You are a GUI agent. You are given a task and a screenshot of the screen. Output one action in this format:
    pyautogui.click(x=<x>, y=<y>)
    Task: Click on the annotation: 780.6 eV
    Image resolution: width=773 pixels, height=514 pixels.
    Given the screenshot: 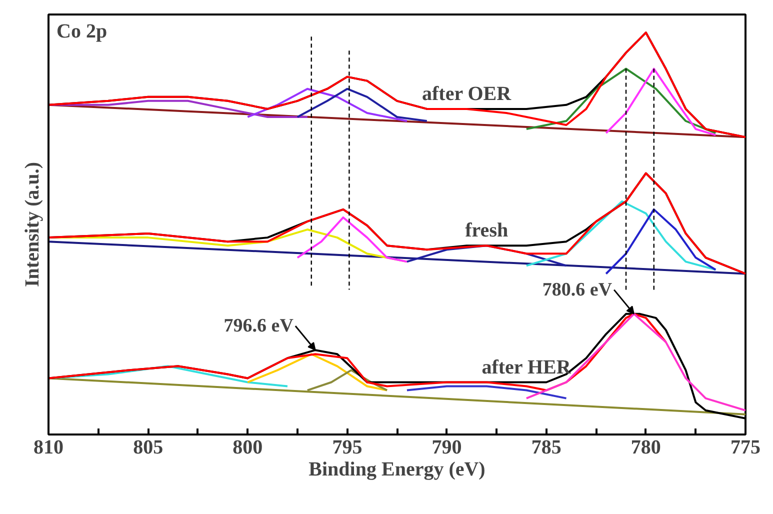 What is the action you would take?
    pyautogui.click(x=577, y=289)
    